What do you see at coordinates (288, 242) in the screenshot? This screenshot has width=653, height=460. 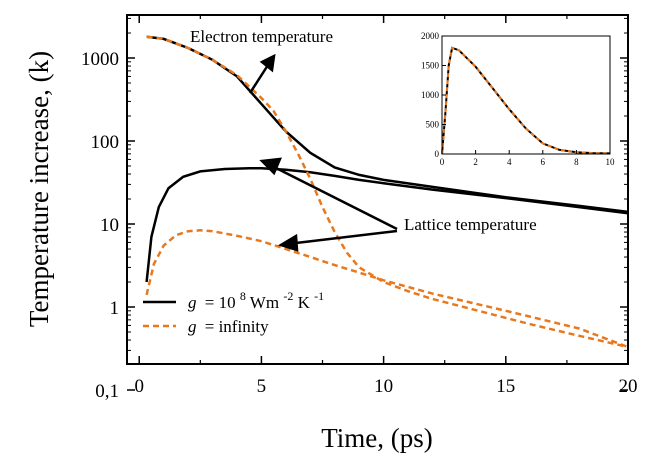 I see `arrowhead-lattice-lower` at bounding box center [288, 242].